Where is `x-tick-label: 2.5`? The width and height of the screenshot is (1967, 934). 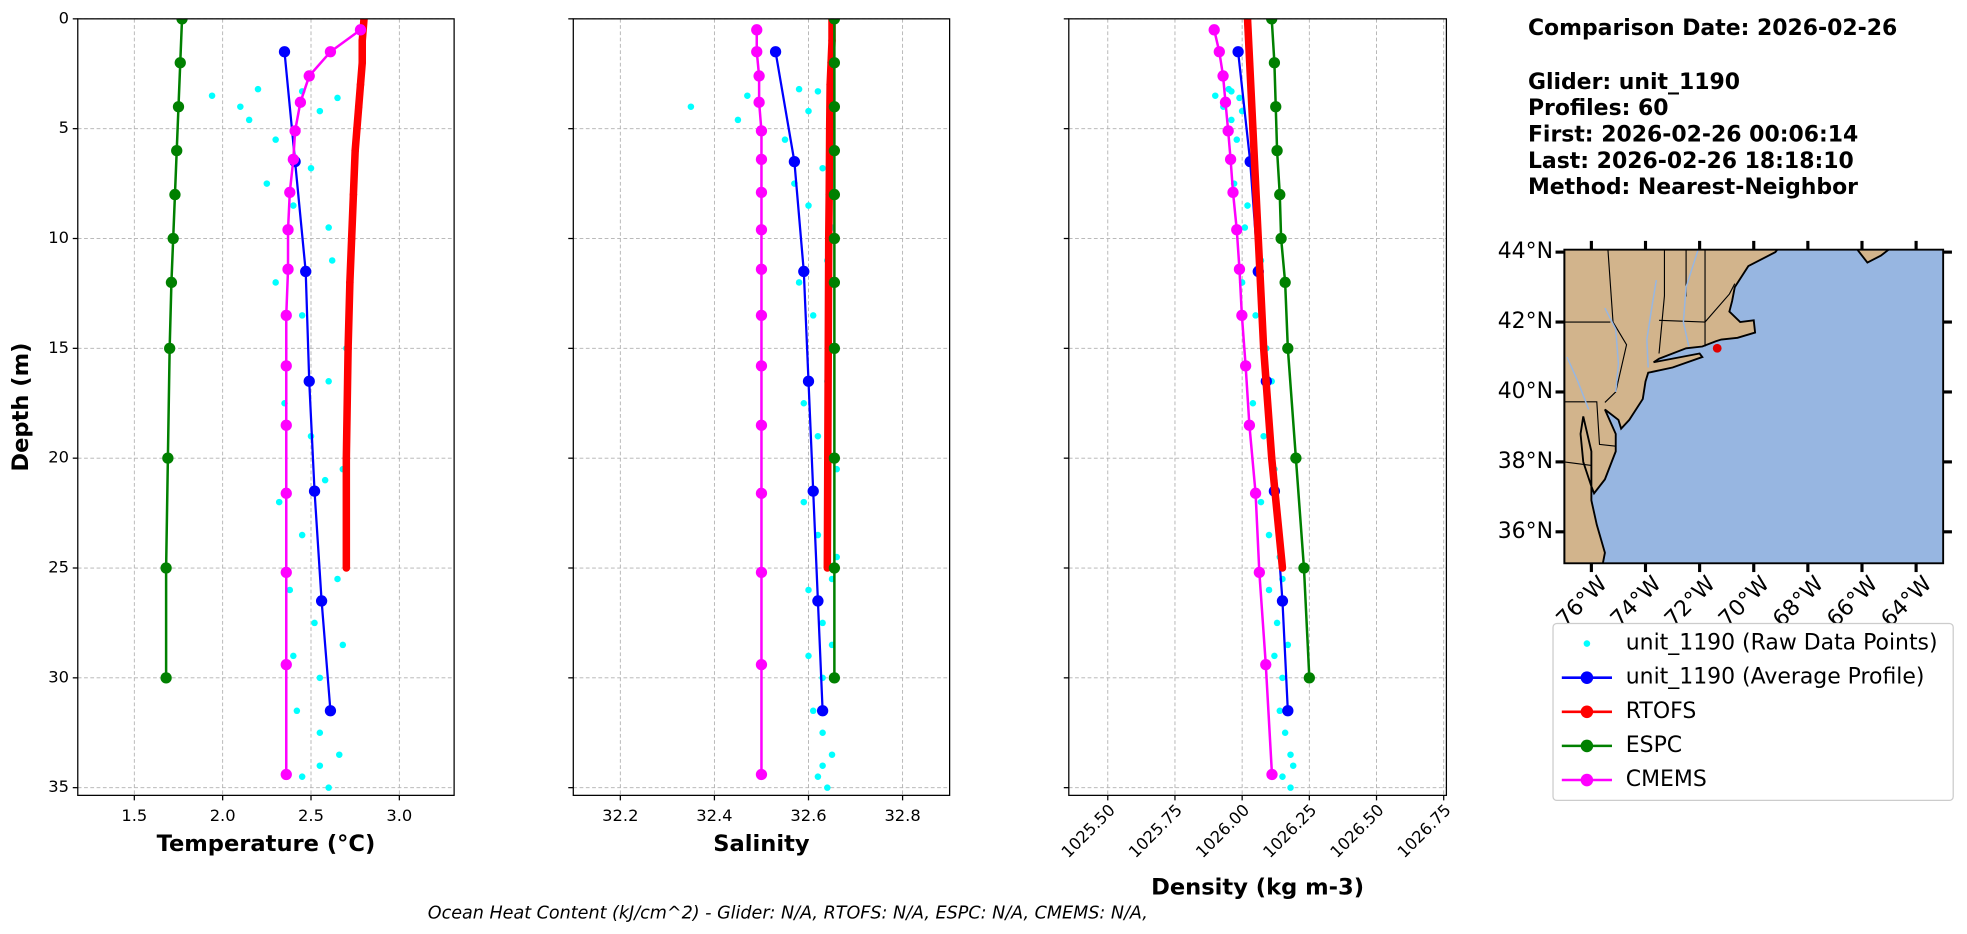
x-tick-label: 2.5 is located at coordinates (311, 815).